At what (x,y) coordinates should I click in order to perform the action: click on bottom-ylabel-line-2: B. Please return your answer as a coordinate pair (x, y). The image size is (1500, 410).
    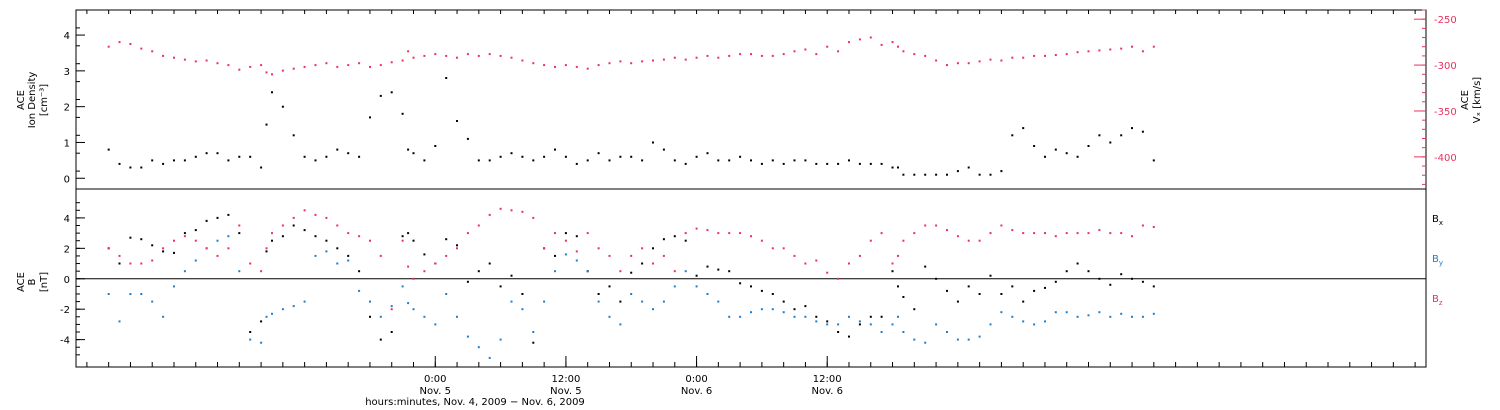
    Looking at the image, I should click on (32, 281).